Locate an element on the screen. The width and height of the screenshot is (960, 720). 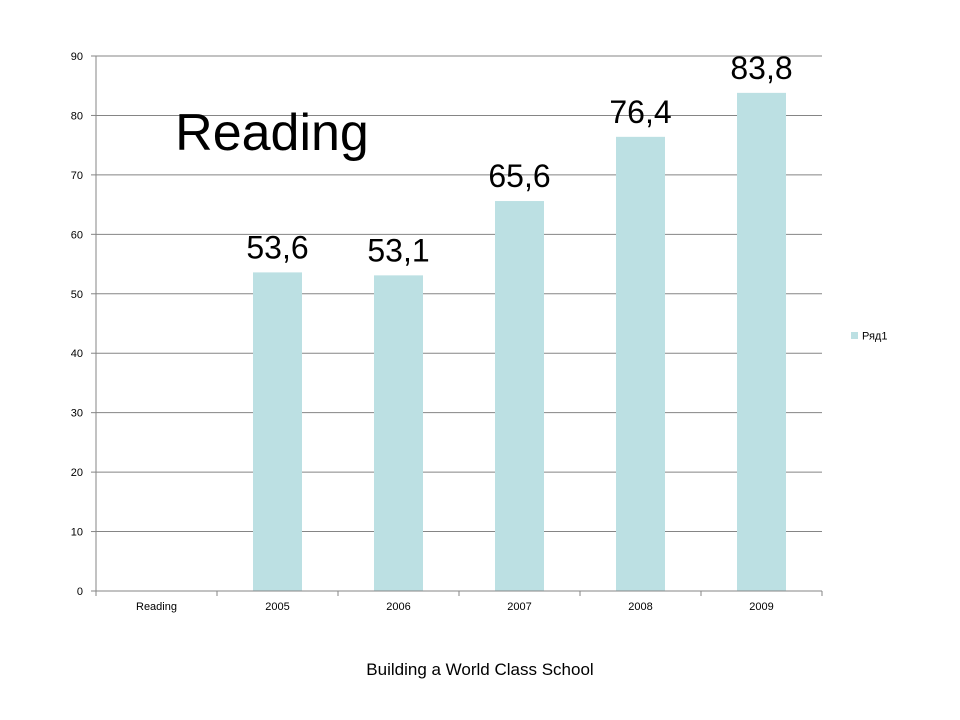
y-tick-label: 40 is located at coordinates (77, 354).